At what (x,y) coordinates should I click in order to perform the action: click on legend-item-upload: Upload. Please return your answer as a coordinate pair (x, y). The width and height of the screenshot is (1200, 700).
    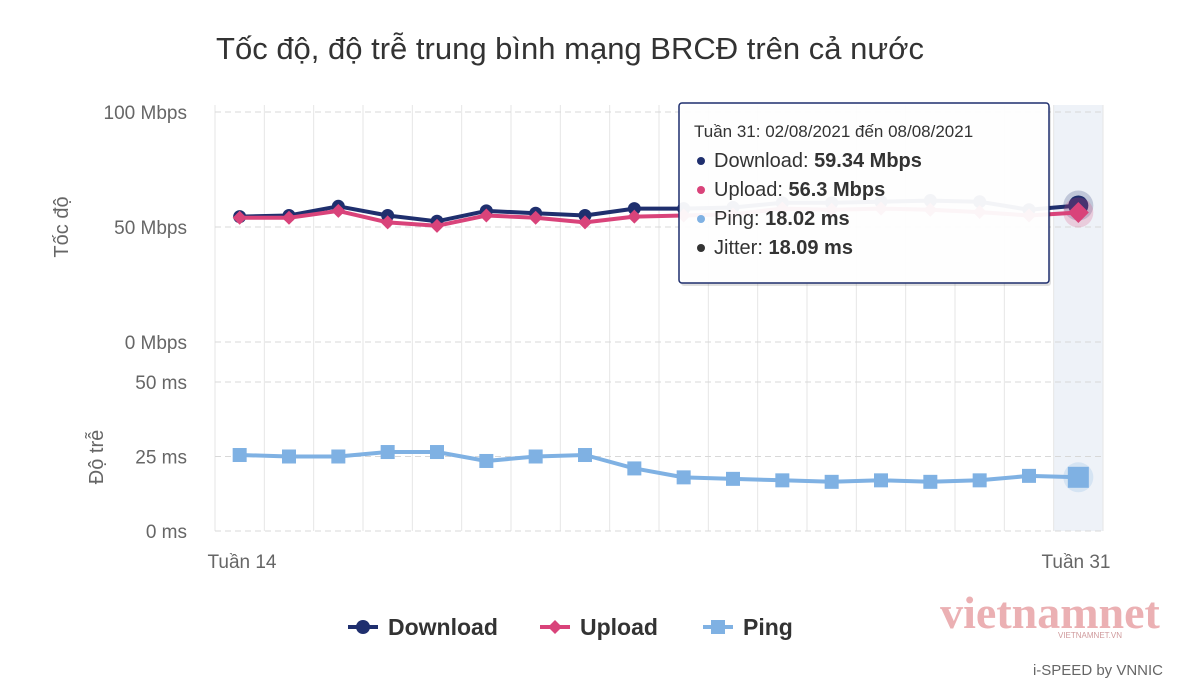
    Looking at the image, I should click on (599, 627).